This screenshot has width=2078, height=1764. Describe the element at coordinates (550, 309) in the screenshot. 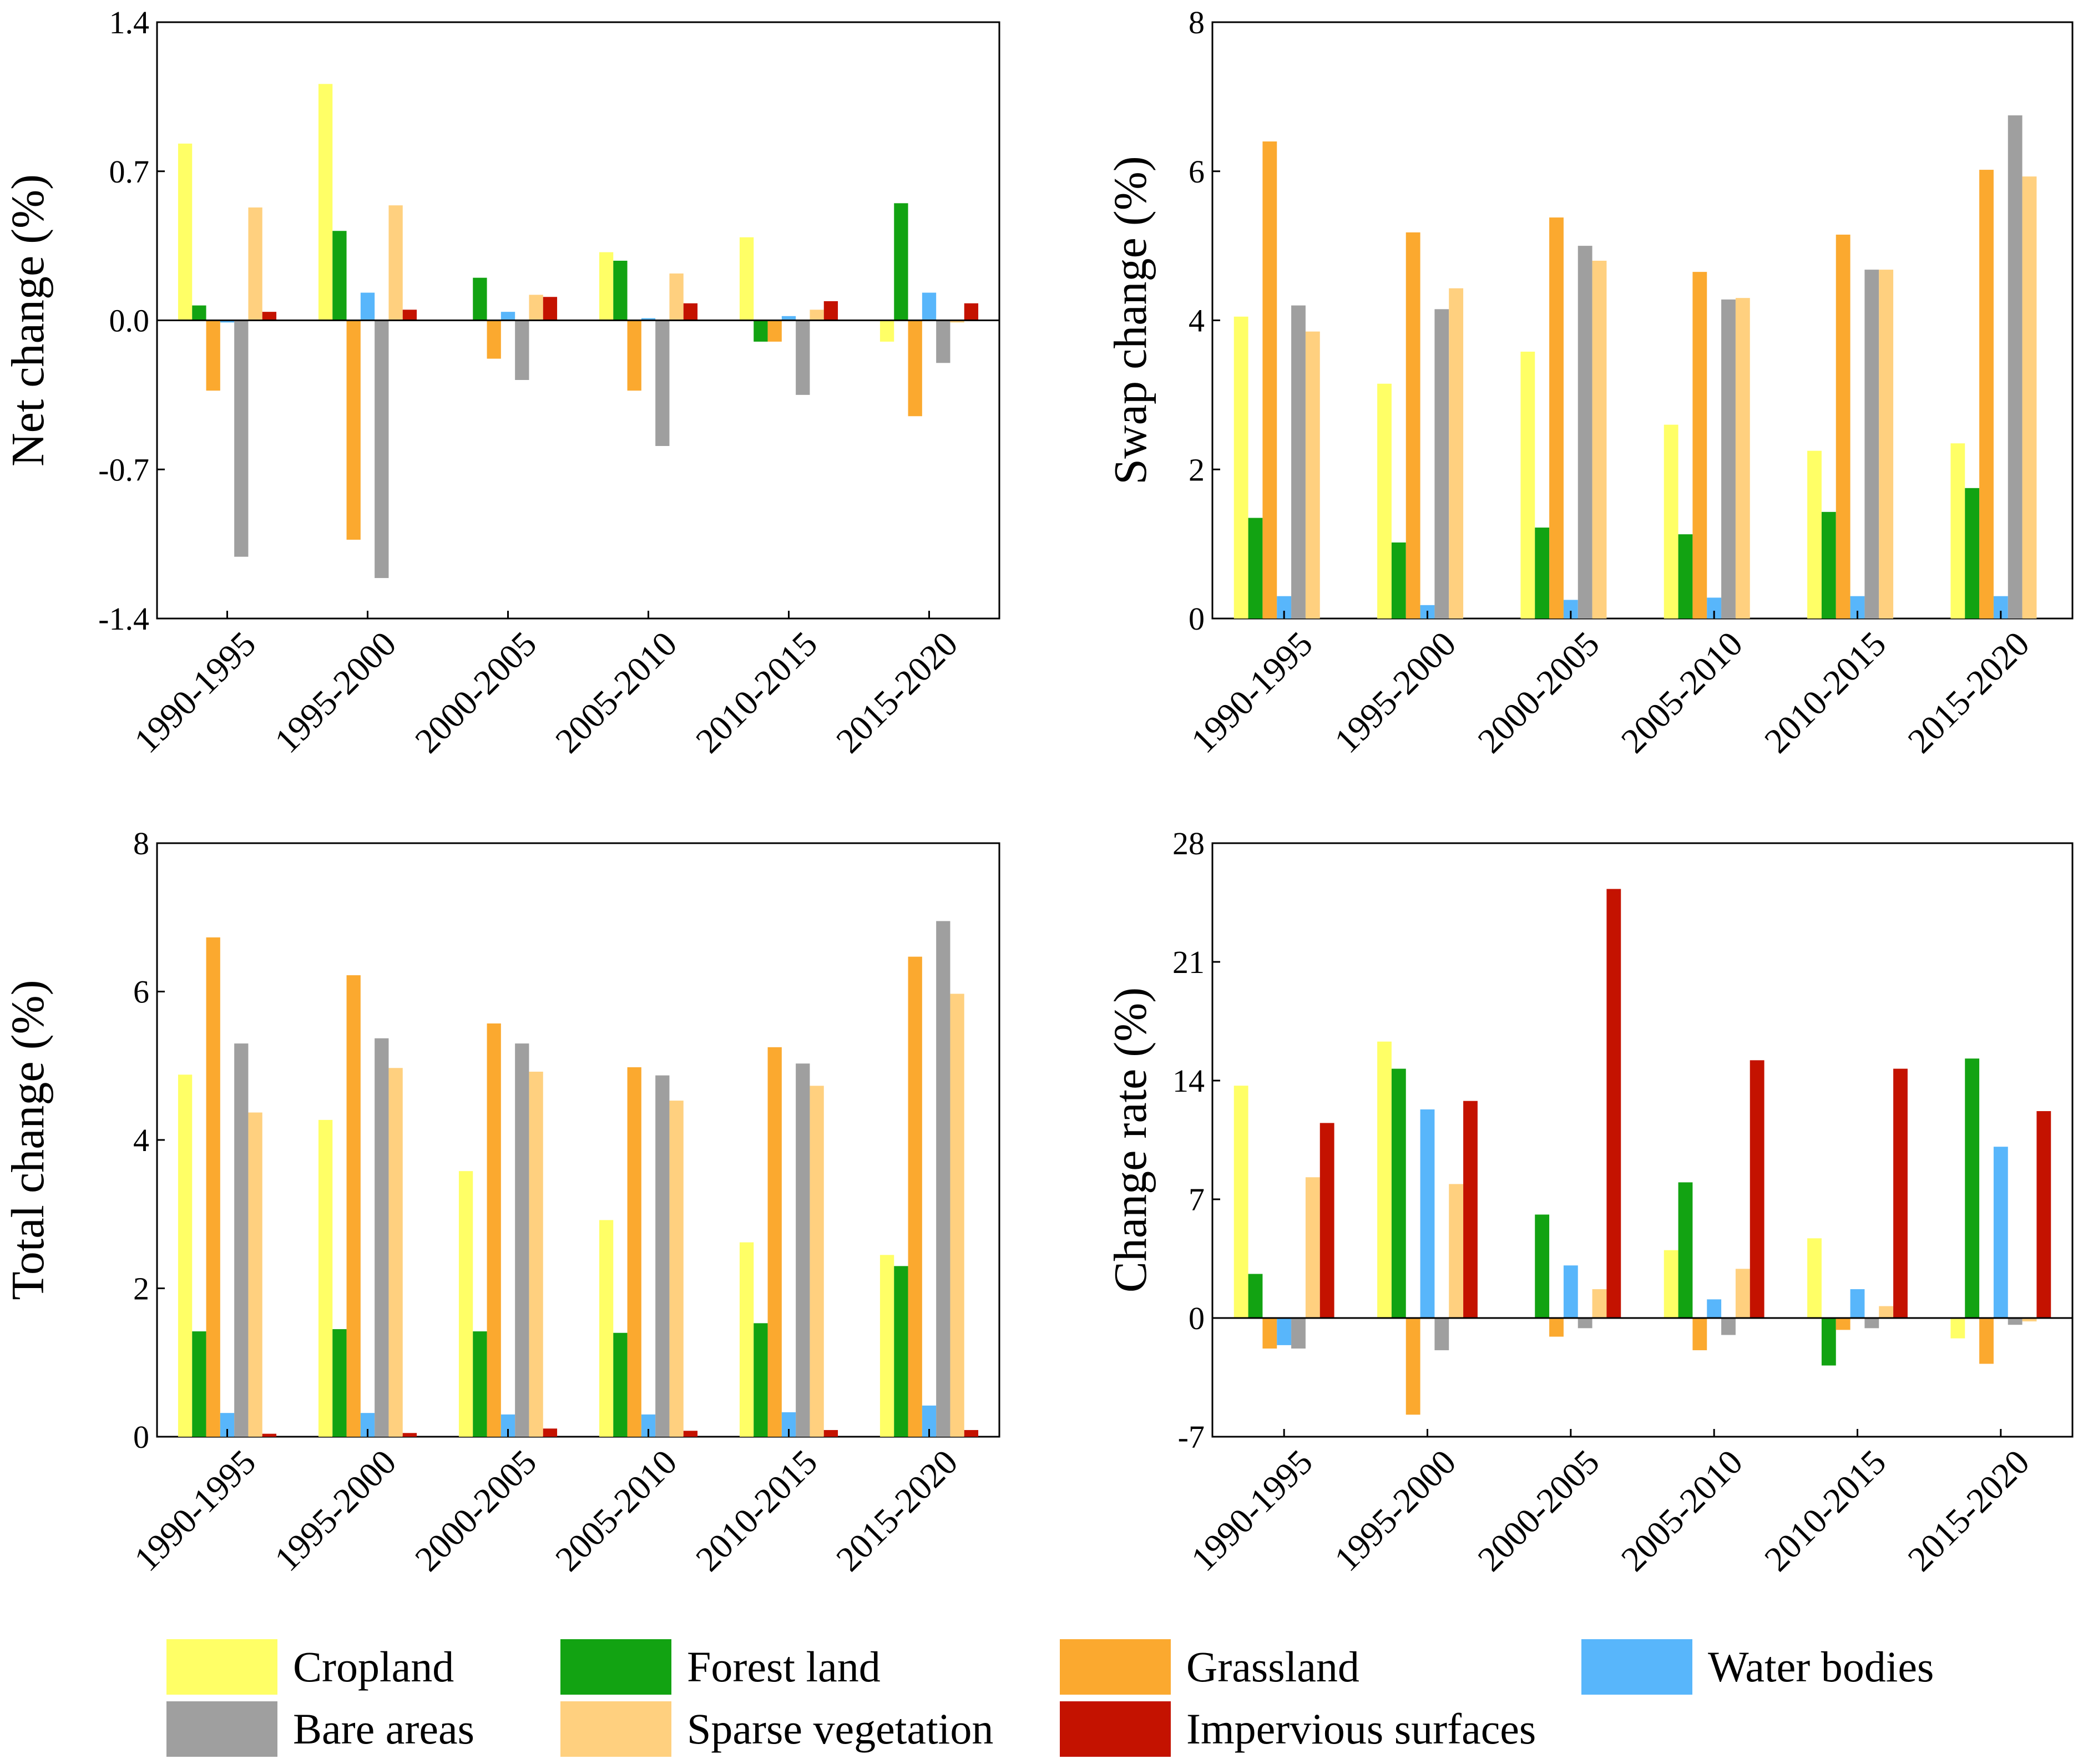

I see `bar-impervious-surfaces-2000-2005` at that location.